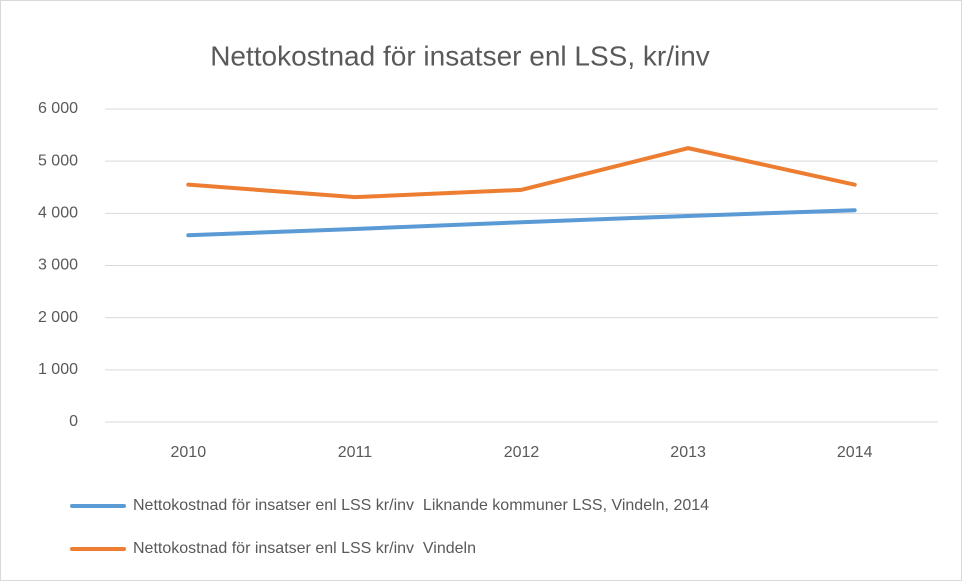 Image resolution: width=962 pixels, height=581 pixels. Describe the element at coordinates (688, 452) in the screenshot. I see `x-tick-label: 2013` at that location.